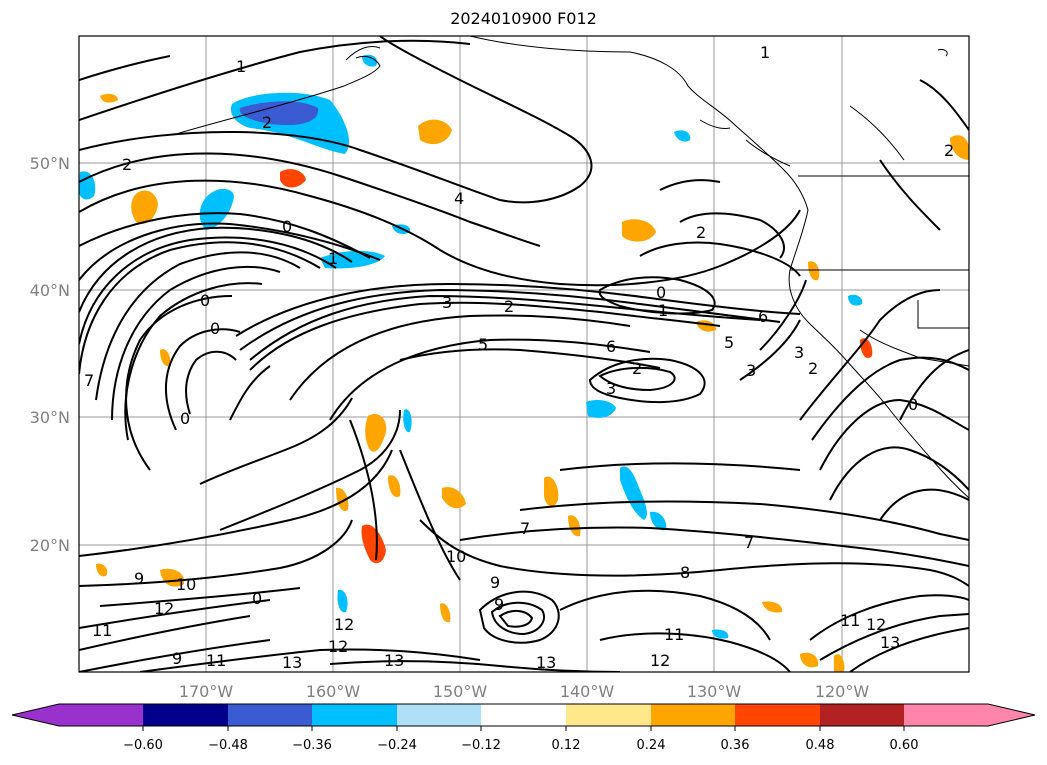  Describe the element at coordinates (714, 691) in the screenshot. I see `lon-label: 130°W` at that location.